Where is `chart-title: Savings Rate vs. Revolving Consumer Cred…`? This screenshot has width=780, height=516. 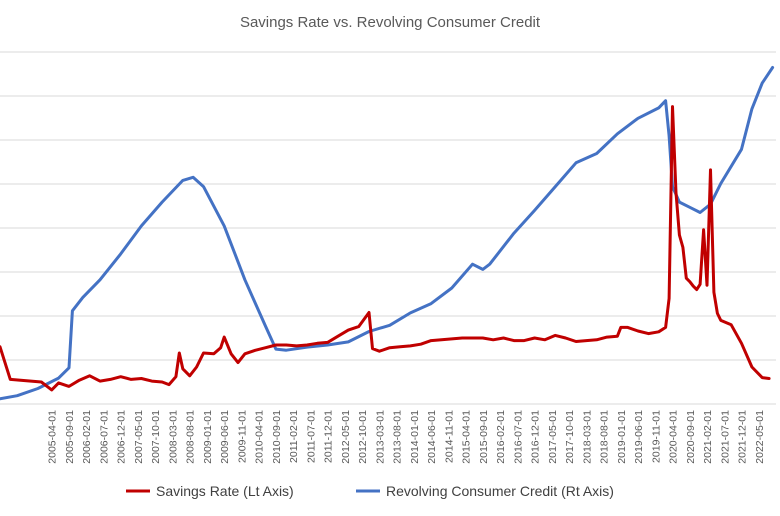 chart-title: Savings Rate vs. Revolving Consumer Cred… is located at coordinates (390, 22).